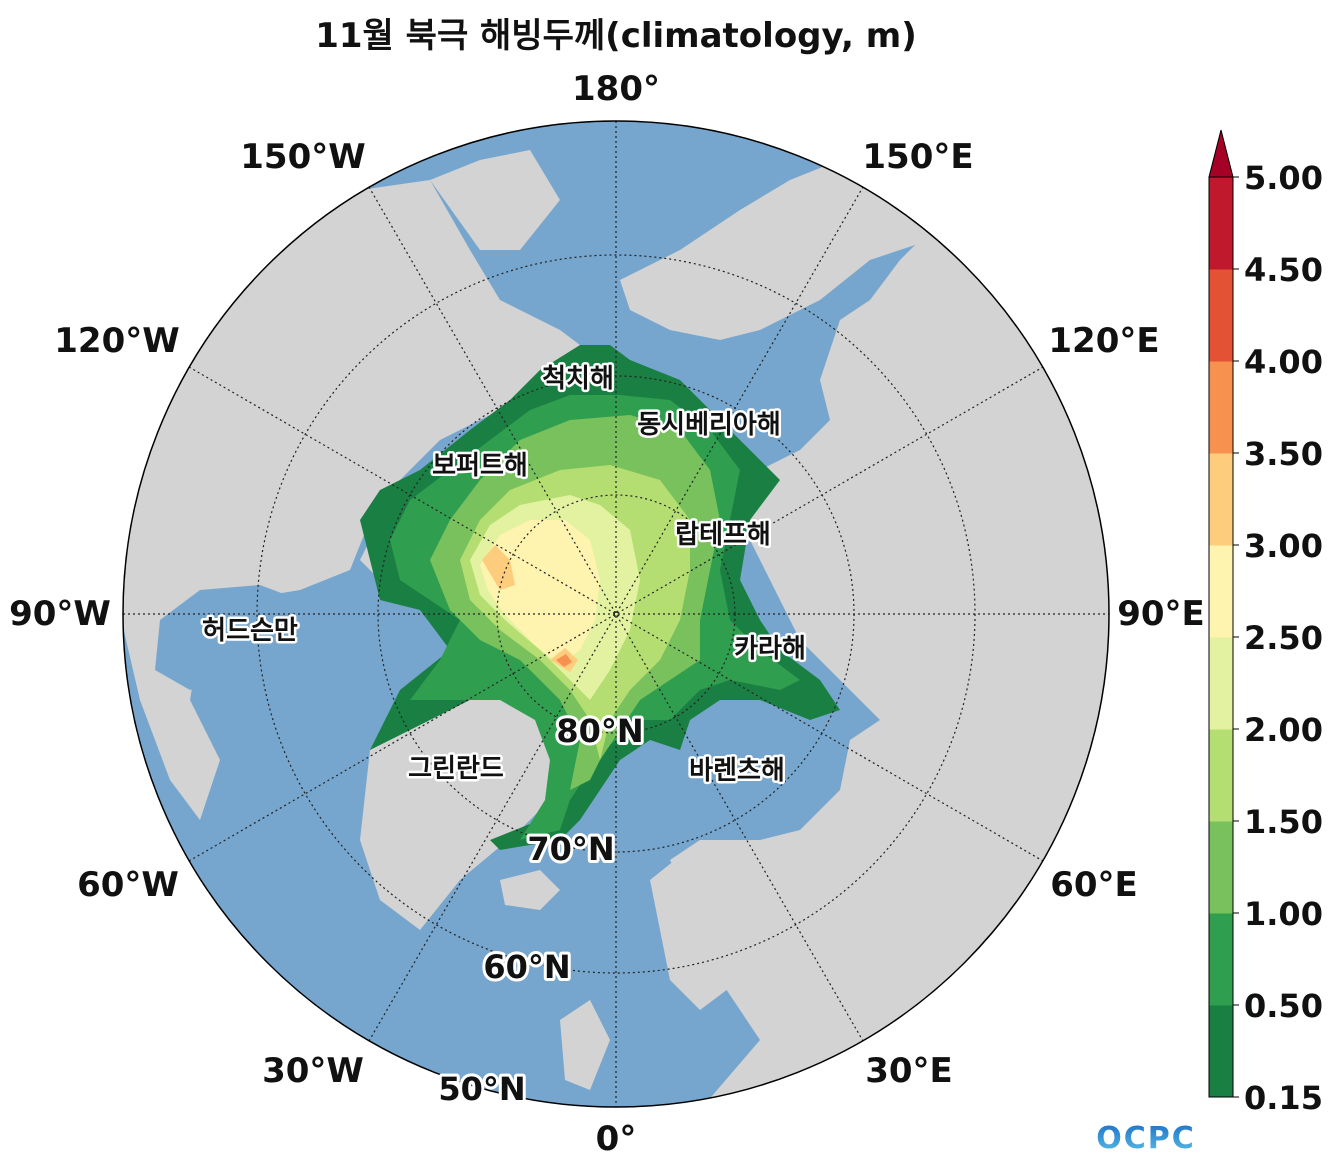  I want to click on lon-label-90e: 90°E, so click(1161, 614).